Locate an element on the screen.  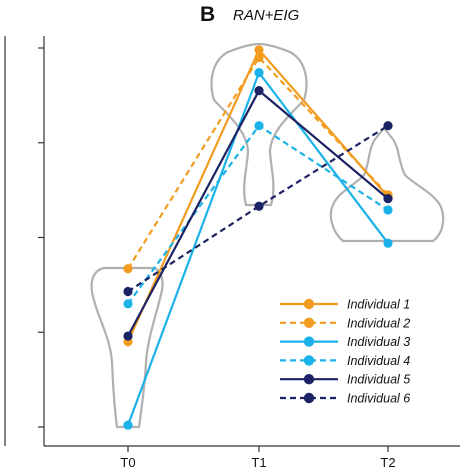
legend-label: Individual 6 is located at coordinates (378, 399).